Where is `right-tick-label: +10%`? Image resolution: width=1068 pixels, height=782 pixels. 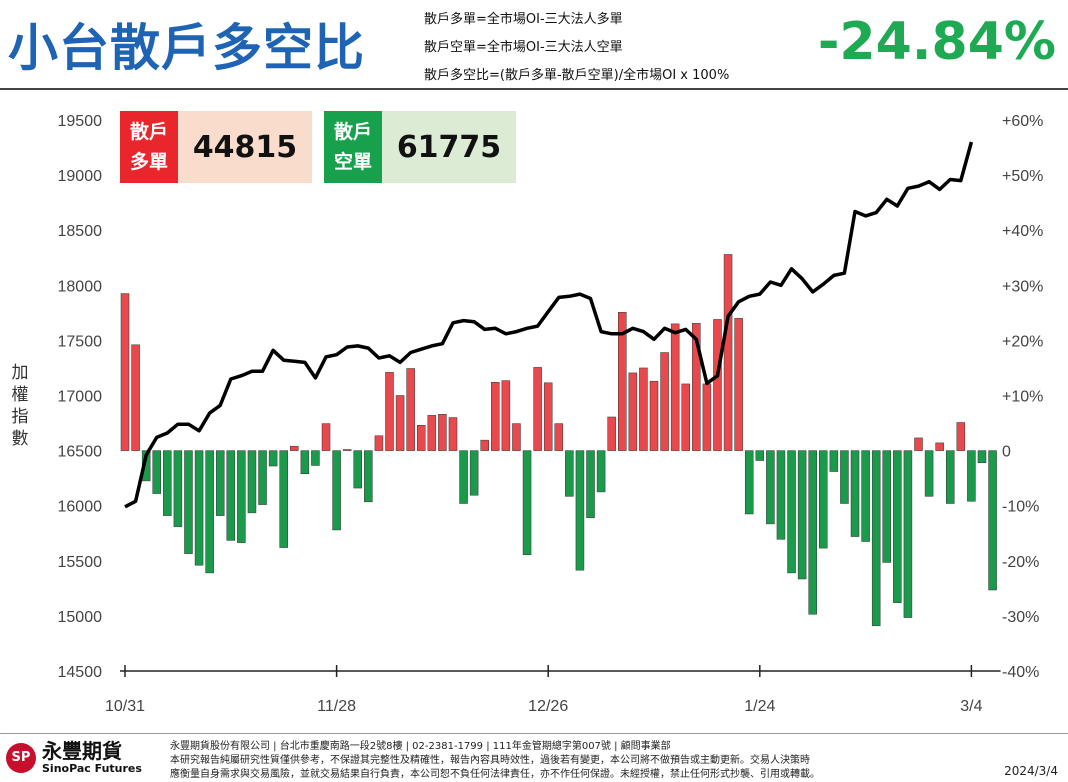 right-tick-label: +10% is located at coordinates (1022, 397).